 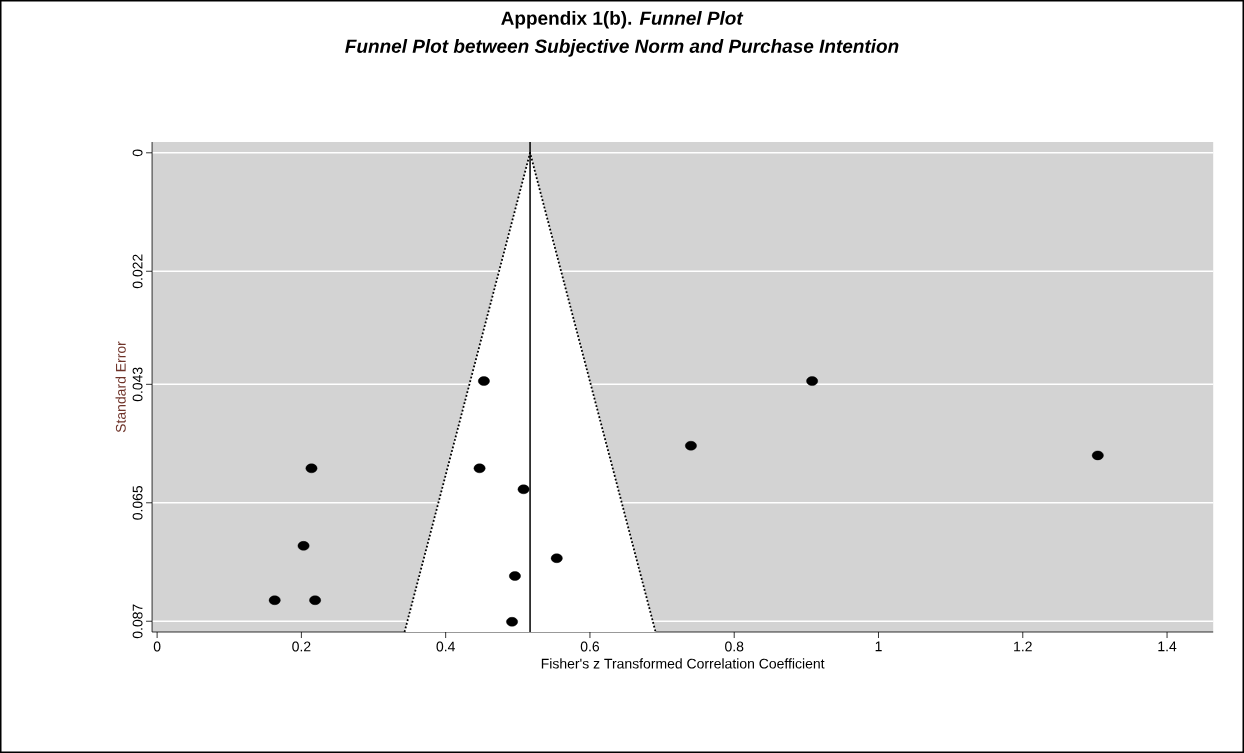 What do you see at coordinates (301, 646) in the screenshot?
I see `x-tick-label: 0.2` at bounding box center [301, 646].